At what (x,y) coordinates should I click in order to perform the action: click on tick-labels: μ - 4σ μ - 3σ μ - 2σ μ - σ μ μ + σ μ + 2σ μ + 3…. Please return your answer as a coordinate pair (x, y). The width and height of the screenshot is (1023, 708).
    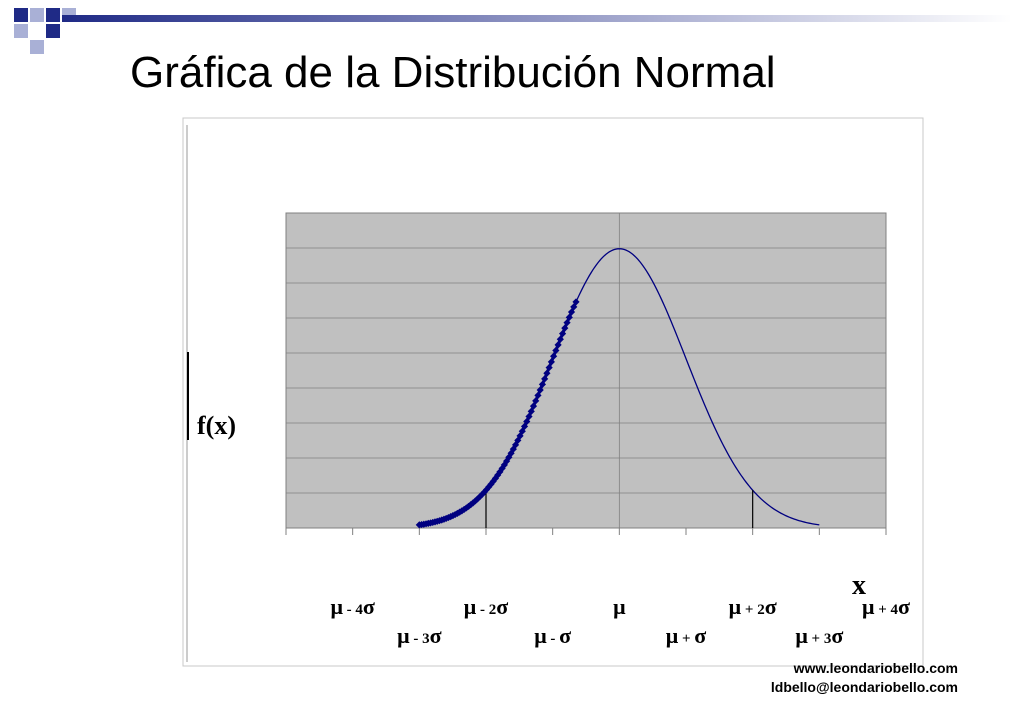
    Looking at the image, I should click on (620, 621).